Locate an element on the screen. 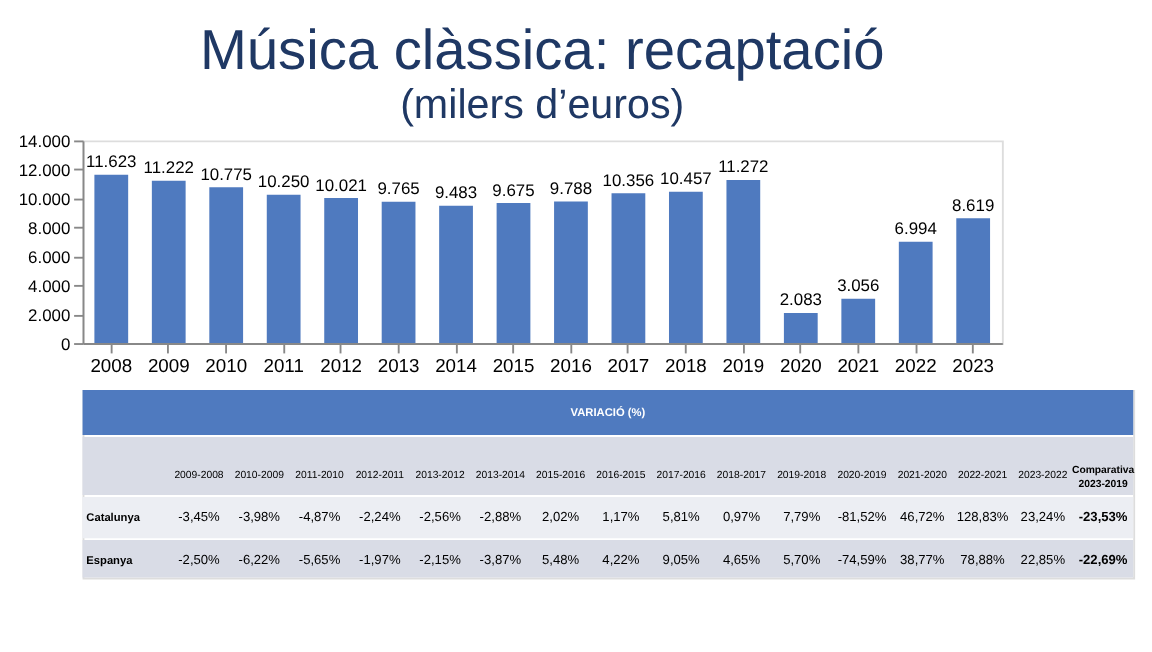  x-tick-label: 2017 is located at coordinates (628, 366).